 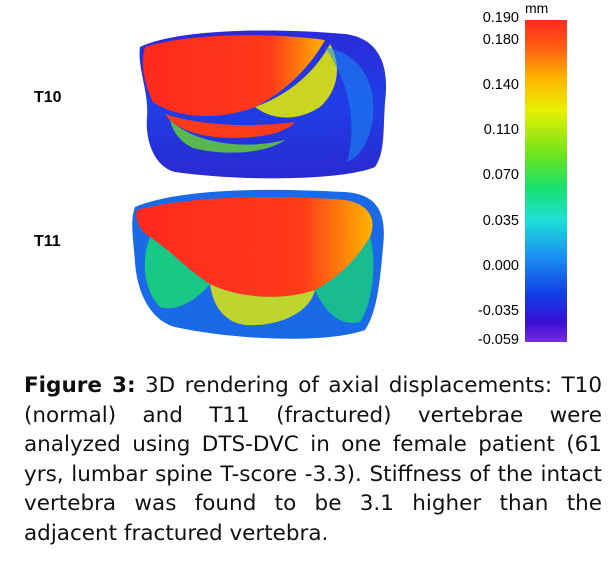 What do you see at coordinates (500, 18) in the screenshot?
I see `colorbar-tick: 0.190` at bounding box center [500, 18].